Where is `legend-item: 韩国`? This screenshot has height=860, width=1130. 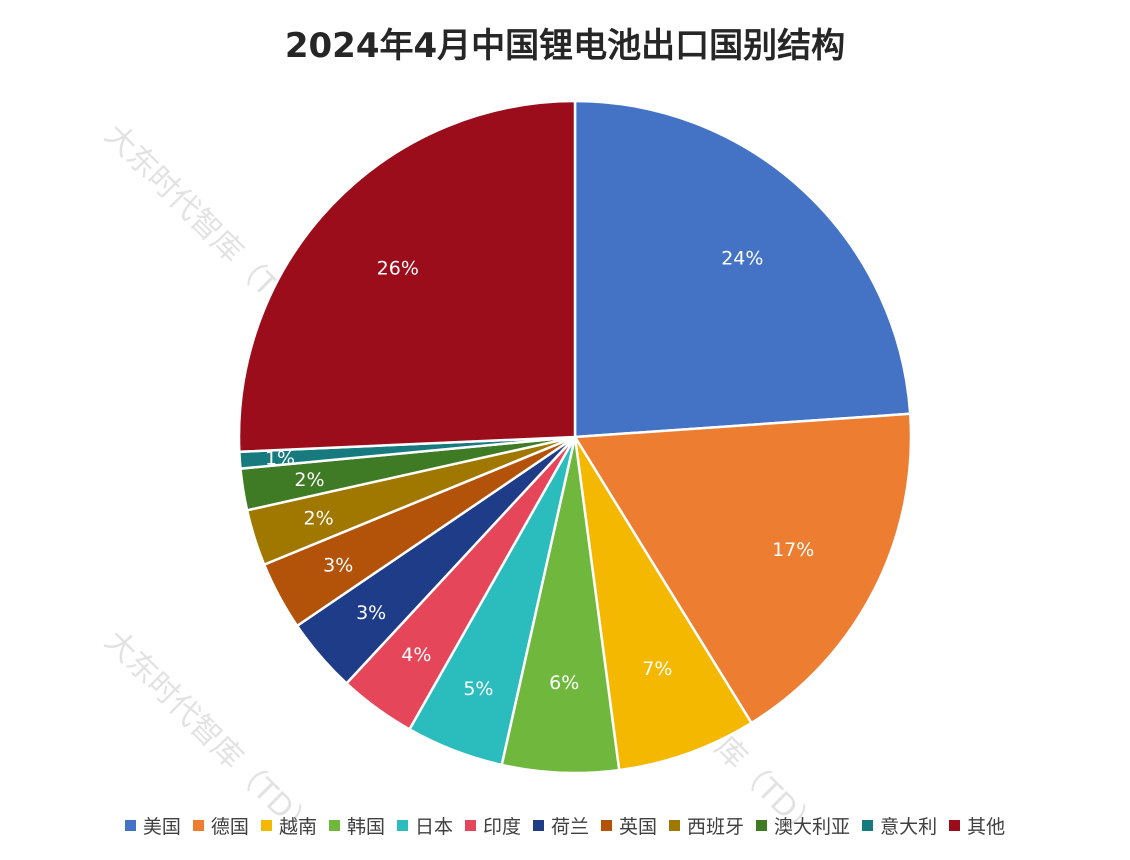
legend-item: 韩国 is located at coordinates (356, 825).